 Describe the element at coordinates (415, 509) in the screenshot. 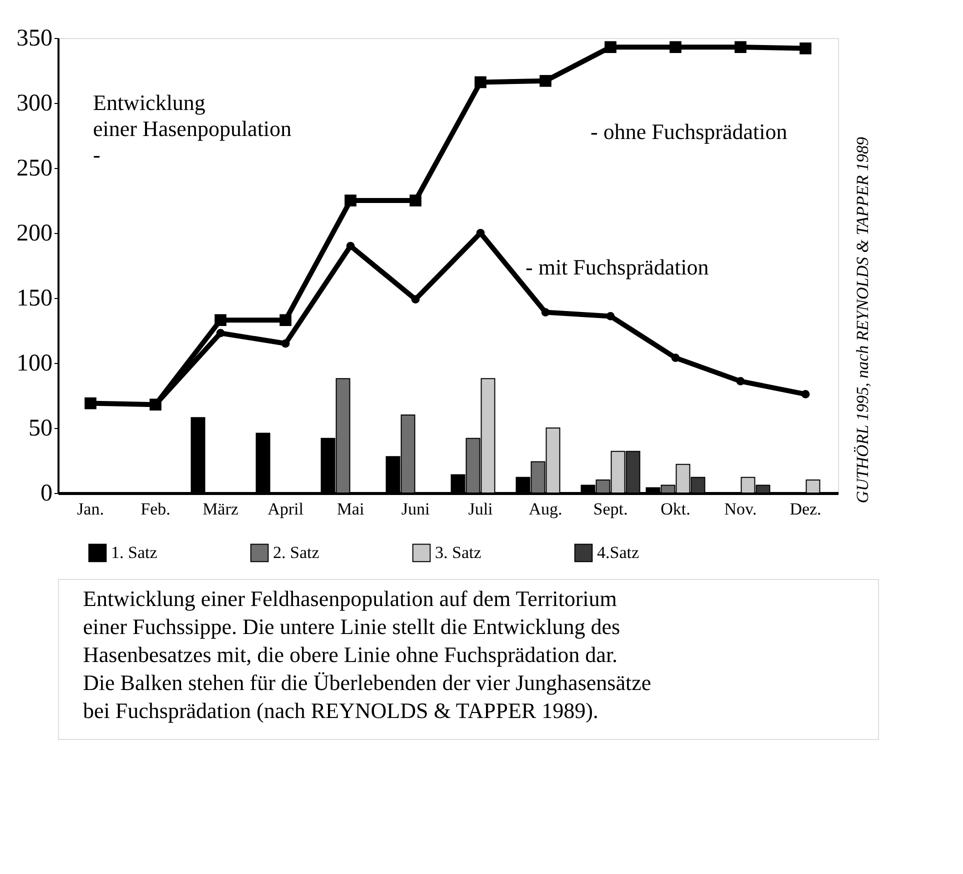

I see `x-tick-label: Juni` at that location.